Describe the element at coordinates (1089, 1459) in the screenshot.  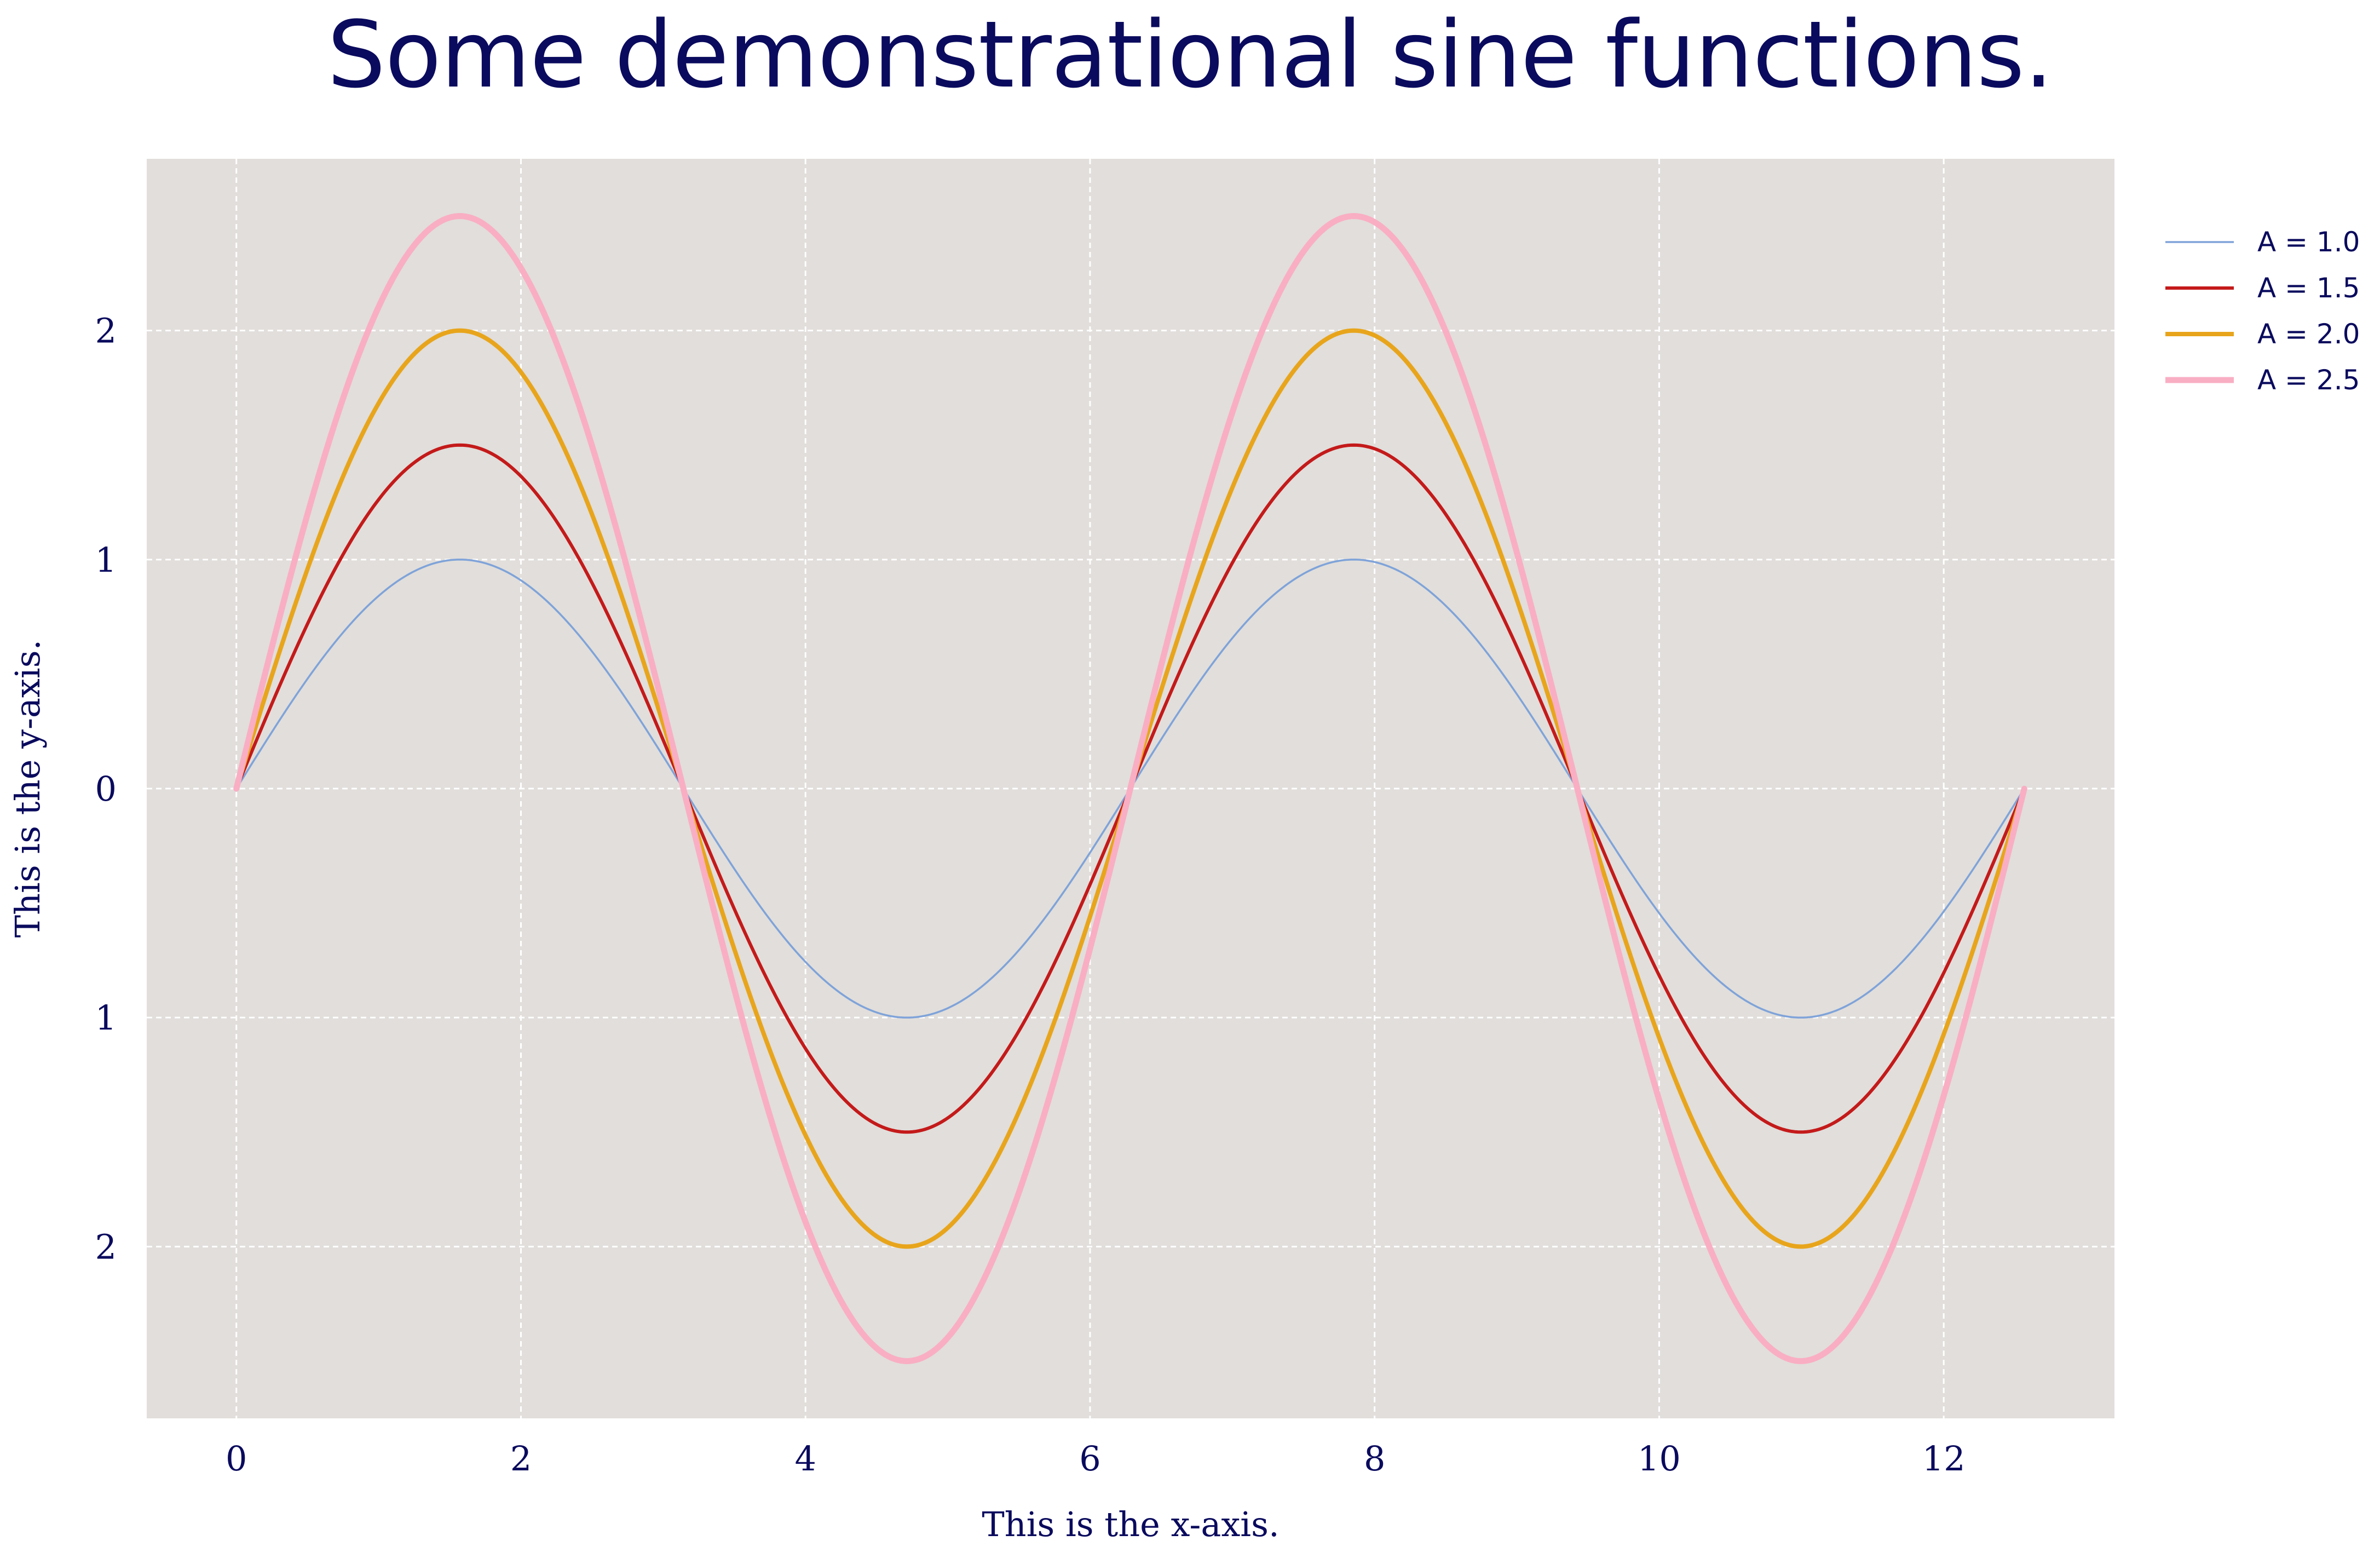
I see `x-tick-label: 6` at that location.